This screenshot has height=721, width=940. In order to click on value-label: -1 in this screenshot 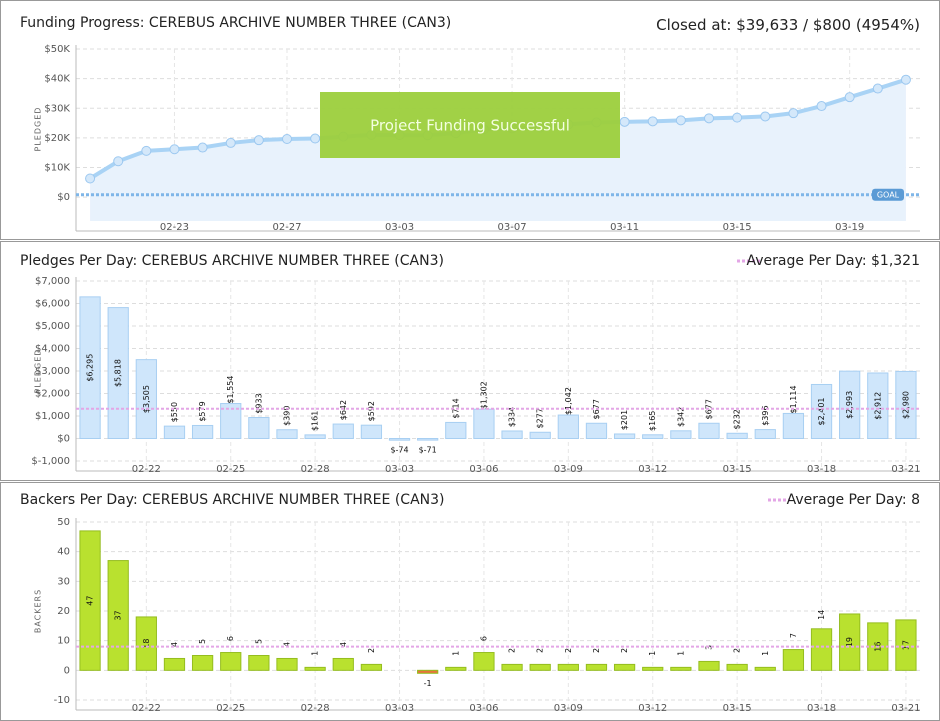, I will do `click(428, 683)`.